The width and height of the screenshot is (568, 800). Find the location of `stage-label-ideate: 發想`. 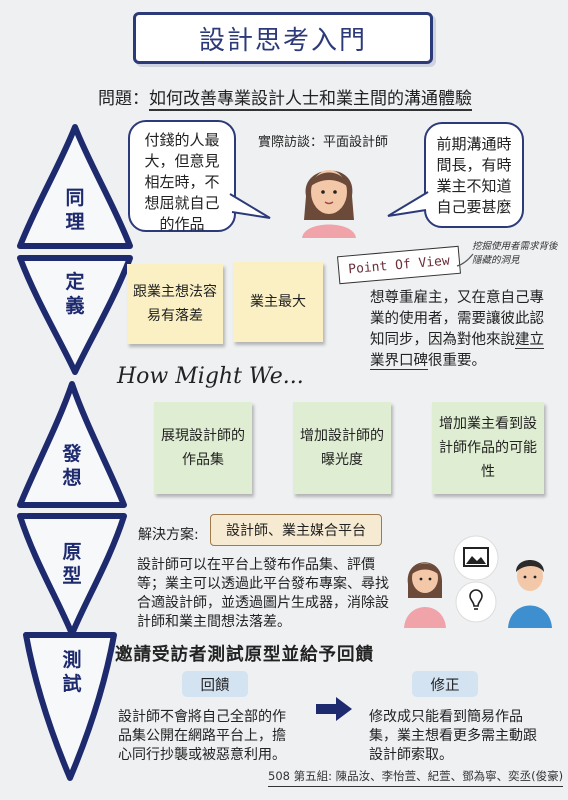

stage-label-ideate: 發想 is located at coordinates (72, 466).